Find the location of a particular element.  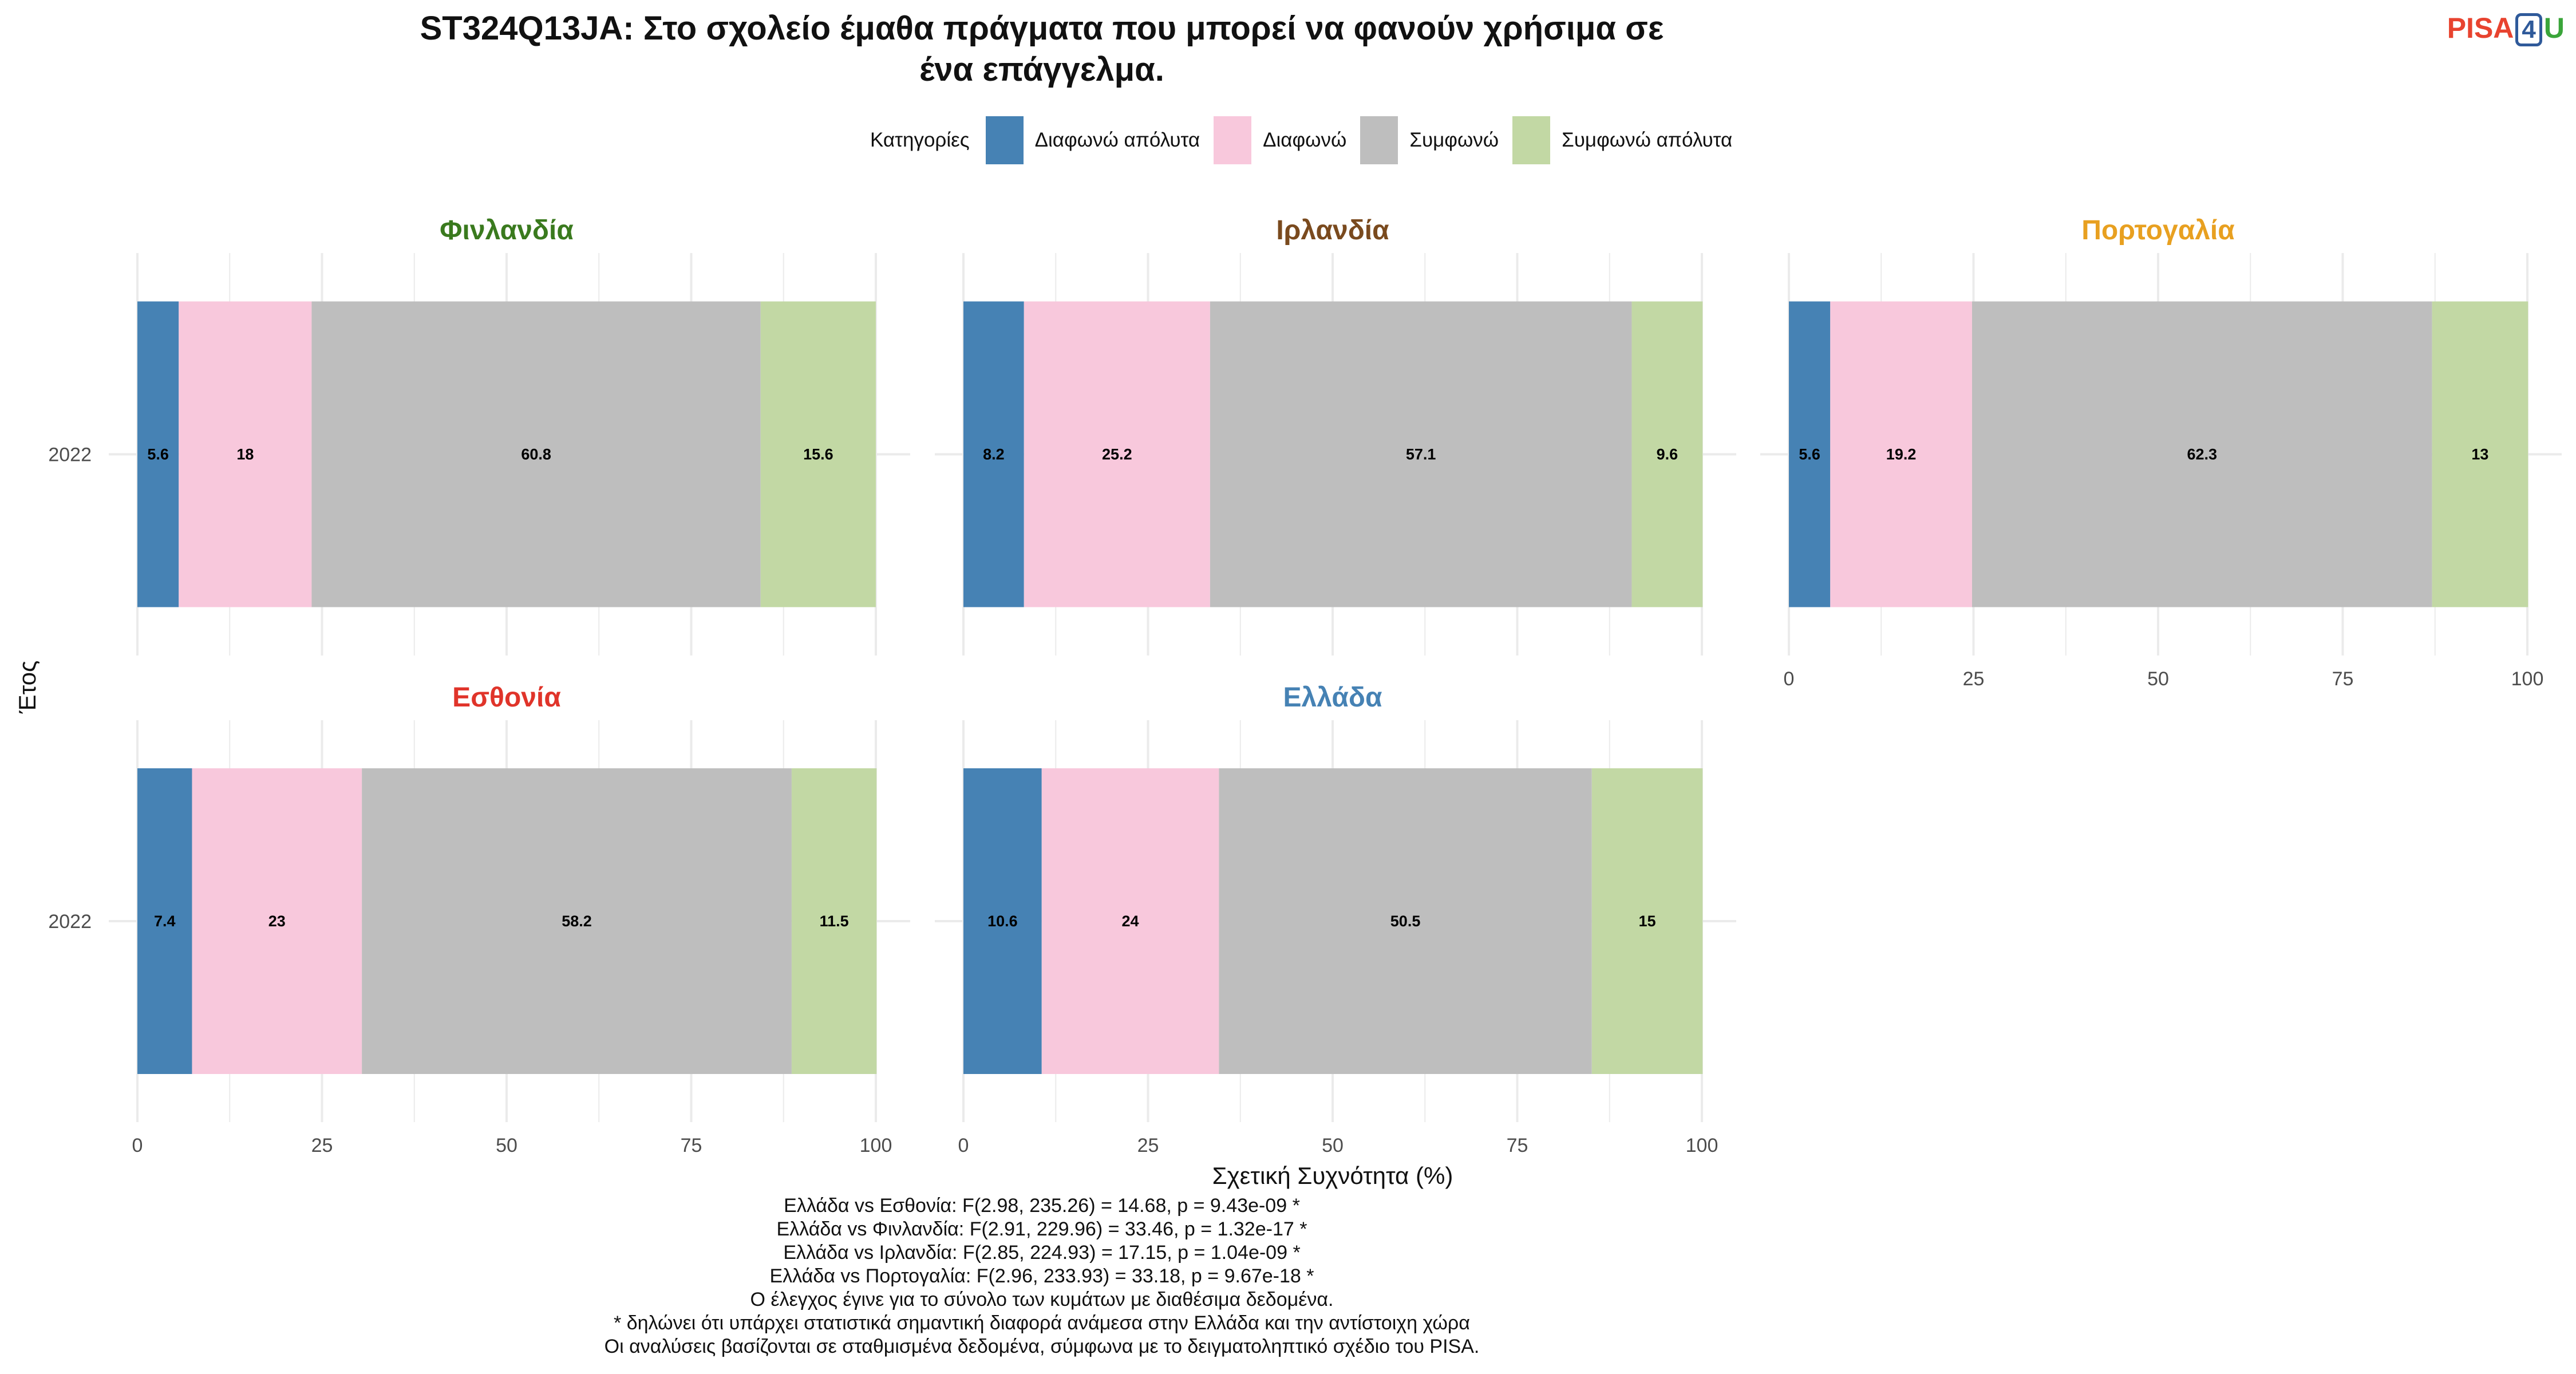

panel-5: 10.6 24 50.5 15 Ελλάδα 0 25 50 75 100 is located at coordinates (1335, 919).